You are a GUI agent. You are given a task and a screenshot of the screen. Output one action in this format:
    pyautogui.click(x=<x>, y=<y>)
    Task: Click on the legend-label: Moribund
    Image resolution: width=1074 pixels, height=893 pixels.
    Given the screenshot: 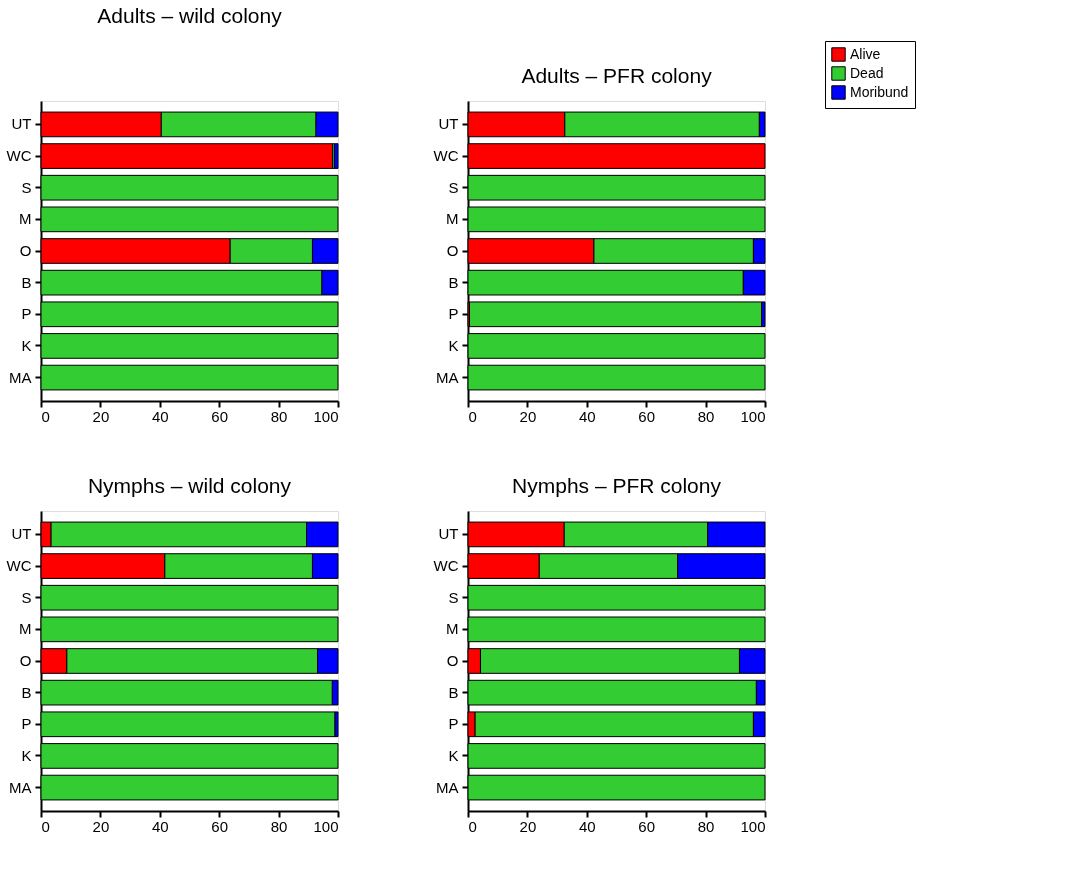 What is the action you would take?
    pyautogui.click(x=879, y=91)
    